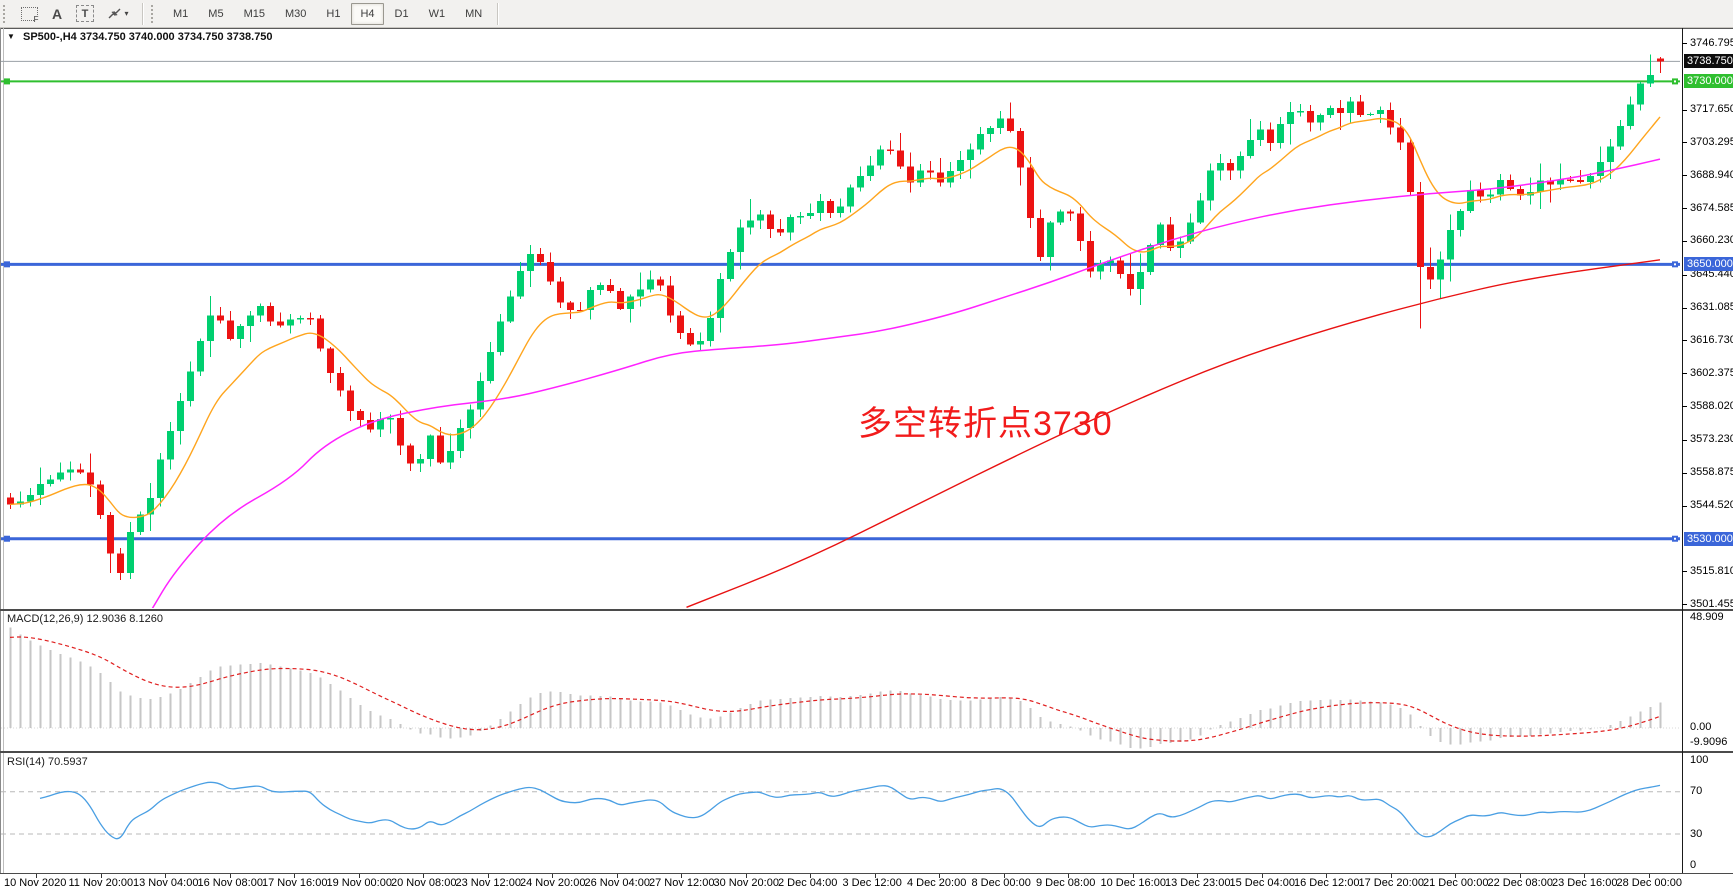 The height and width of the screenshot is (892, 1733). What do you see at coordinates (176, 37) in the screenshot?
I see `ohlc-values: 3734.750 3740.000 3734.750 3738.750` at bounding box center [176, 37].